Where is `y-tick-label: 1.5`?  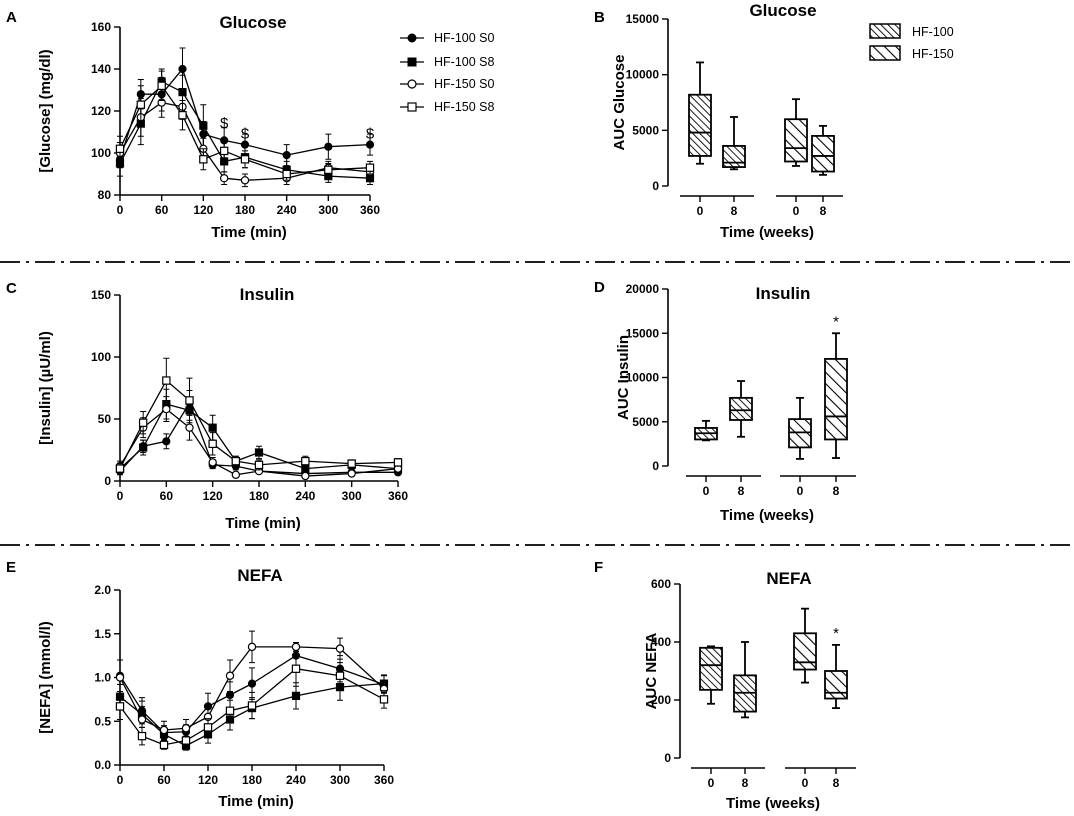
y-tick-label: 1.5 is located at coordinates (102, 634).